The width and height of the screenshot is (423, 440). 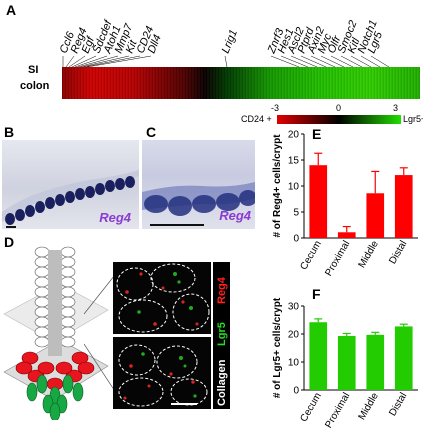 What do you see at coordinates (241, 83) in the screenshot?
I see `heatmap` at bounding box center [241, 83].